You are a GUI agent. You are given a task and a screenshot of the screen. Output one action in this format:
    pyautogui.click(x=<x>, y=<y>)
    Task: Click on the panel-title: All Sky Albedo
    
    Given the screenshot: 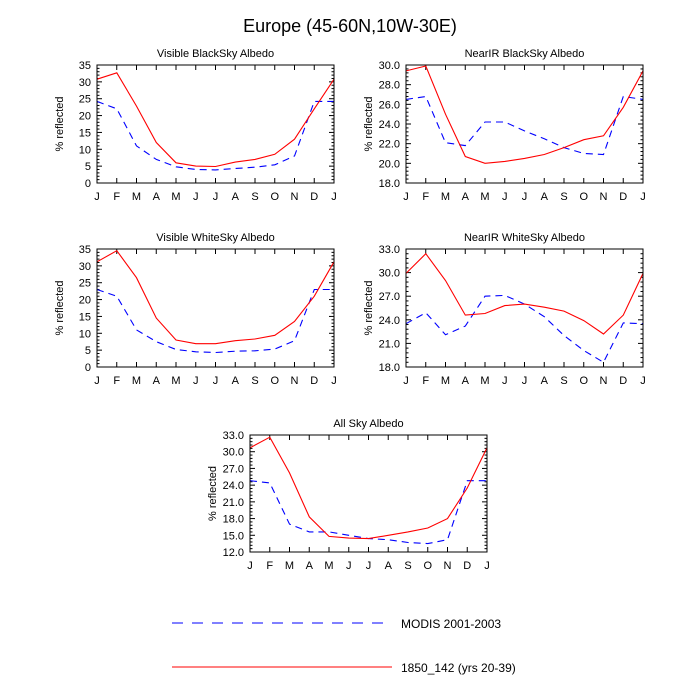 What is the action you would take?
    pyautogui.click(x=368, y=424)
    